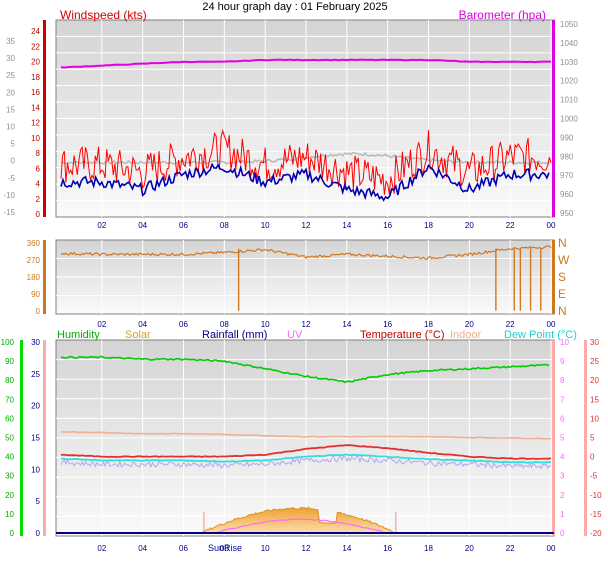 The image size is (608, 566). Describe the element at coordinates (305, 63) in the screenshot. I see `barometer-line` at that location.